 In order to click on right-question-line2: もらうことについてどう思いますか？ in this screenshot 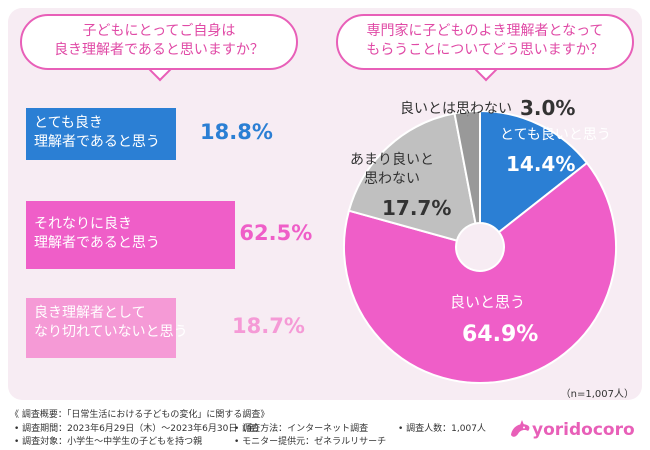, I will do `click(485, 50)`.